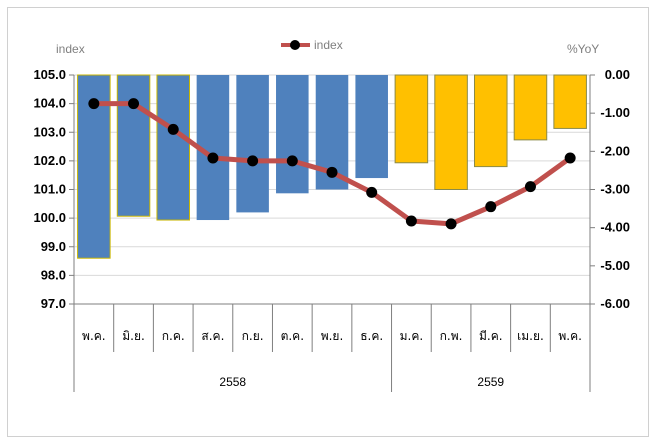  Describe the element at coordinates (212, 336) in the screenshot. I see `category-label: ส.ค.` at that location.